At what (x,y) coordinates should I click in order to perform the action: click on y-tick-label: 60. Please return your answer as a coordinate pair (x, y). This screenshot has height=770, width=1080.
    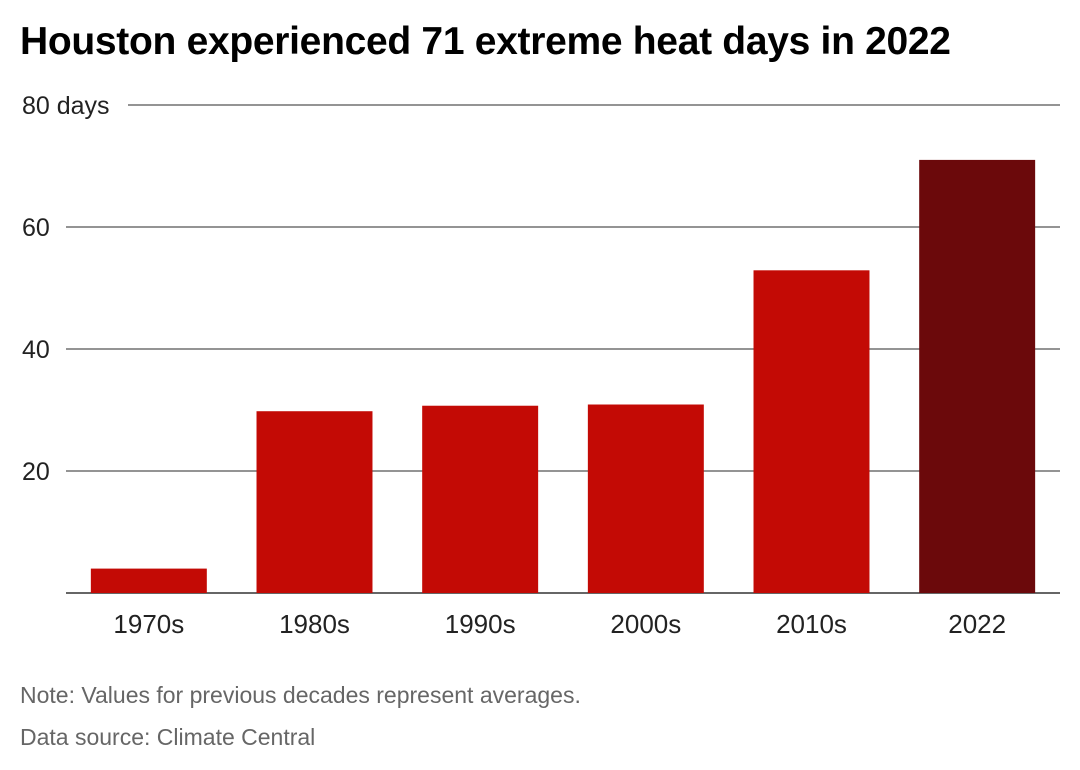
    Looking at the image, I should click on (36, 228).